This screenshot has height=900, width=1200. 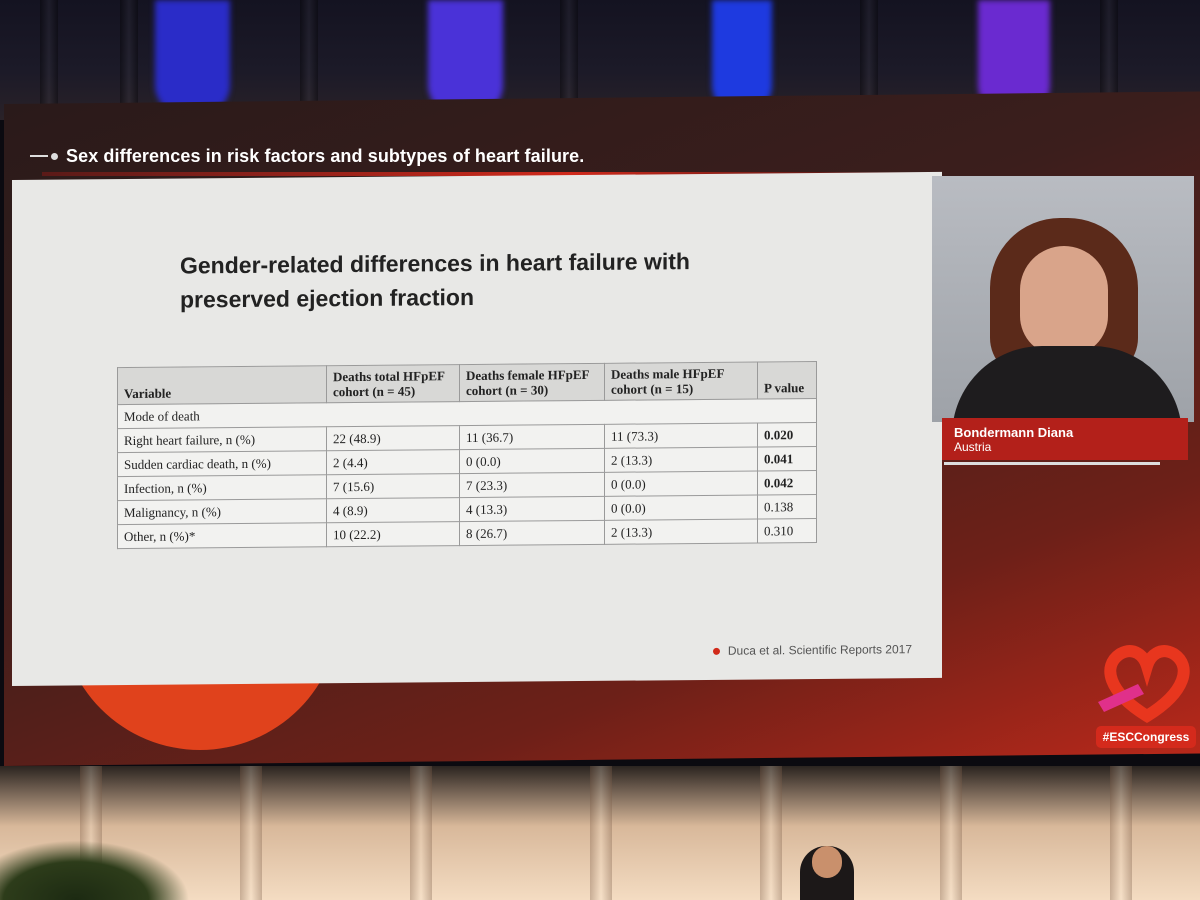 I want to click on table-header-cell: Variable, so click(x=222, y=385).